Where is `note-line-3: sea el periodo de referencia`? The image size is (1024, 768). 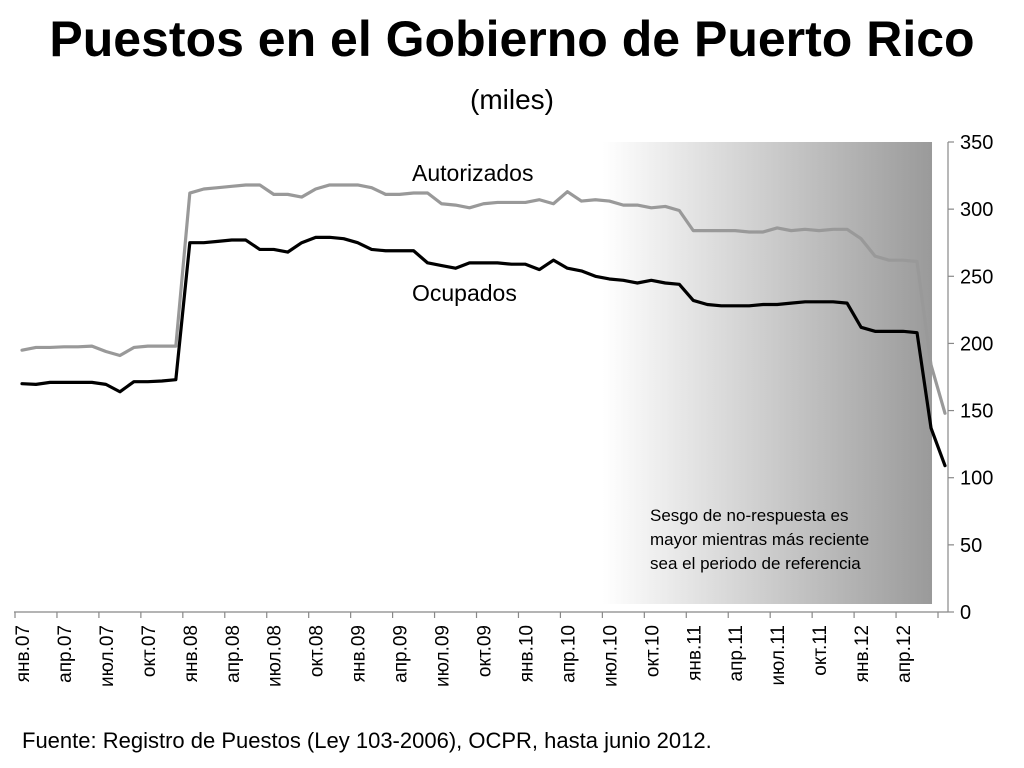 note-line-3: sea el periodo de referencia is located at coordinates (755, 563).